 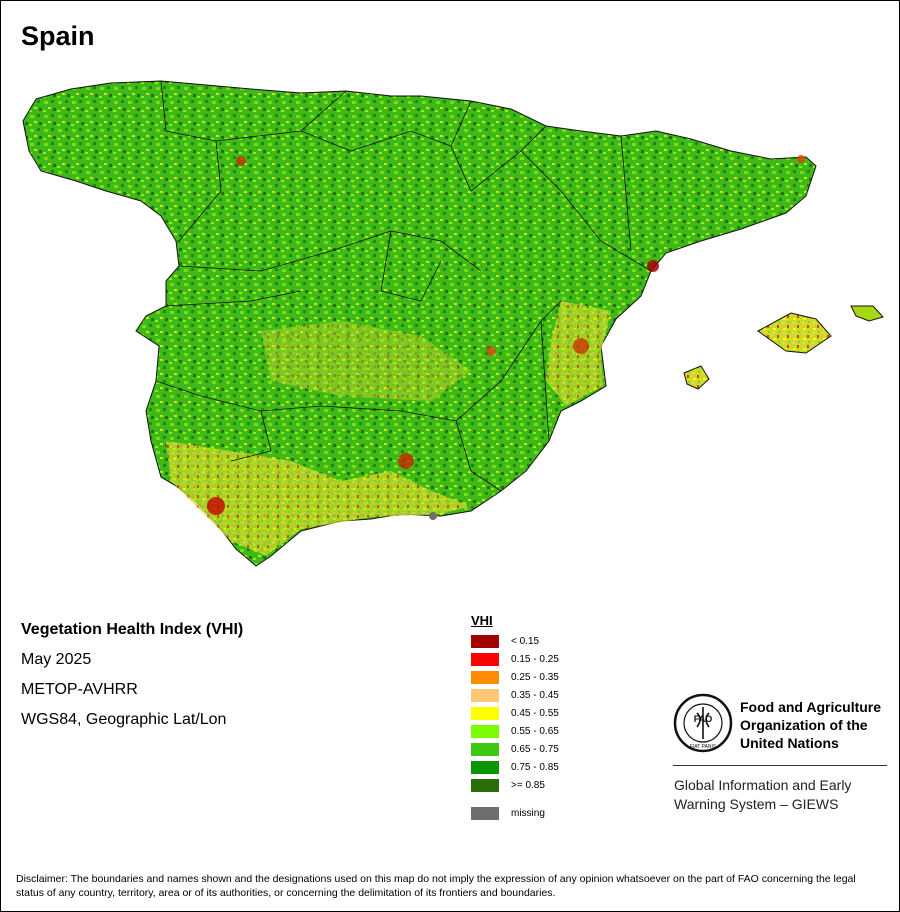 I want to click on org-name-line-1: Food and Agriculture, so click(x=811, y=707).